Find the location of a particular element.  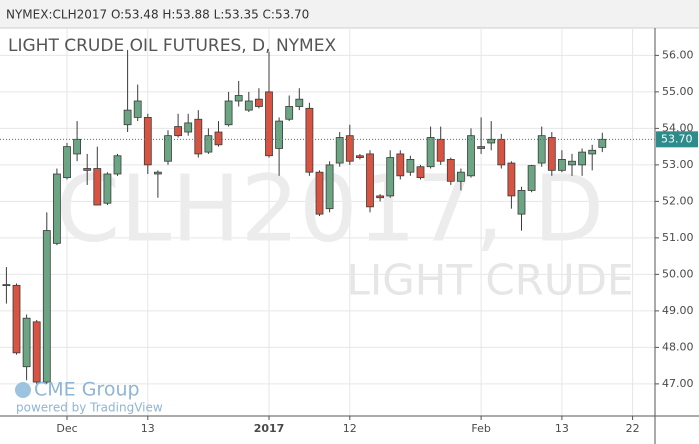

y-tick-label: 55.00 is located at coordinates (678, 91).